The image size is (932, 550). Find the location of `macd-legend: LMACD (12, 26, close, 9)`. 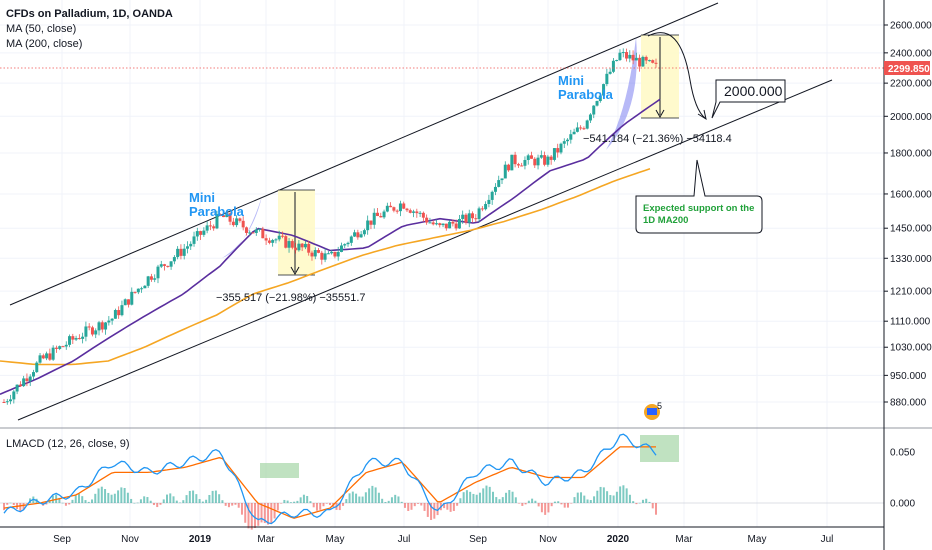

macd-legend: LMACD (12, 26, close, 9) is located at coordinates (68, 444).